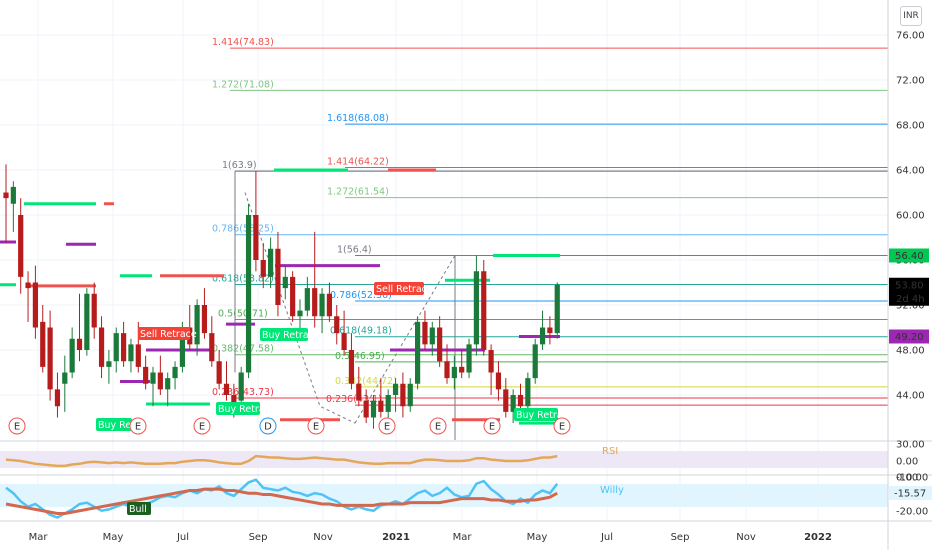  I want to click on willy-tick-label: 0.00, so click(907, 478).